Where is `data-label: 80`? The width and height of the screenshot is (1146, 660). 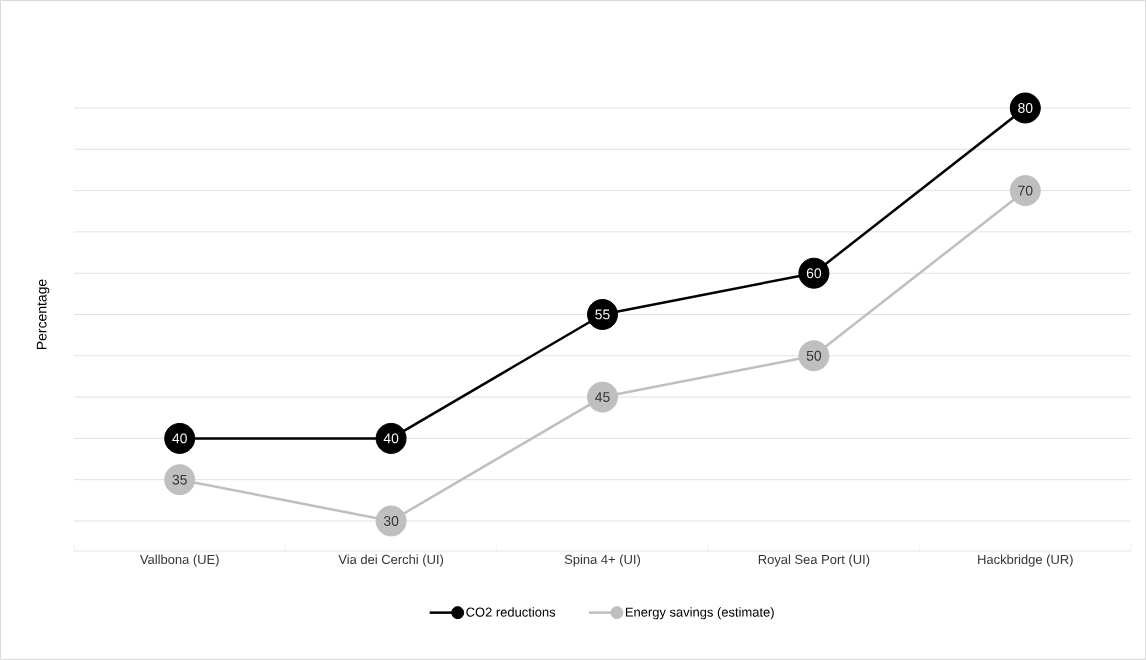
data-label: 80 is located at coordinates (1025, 108).